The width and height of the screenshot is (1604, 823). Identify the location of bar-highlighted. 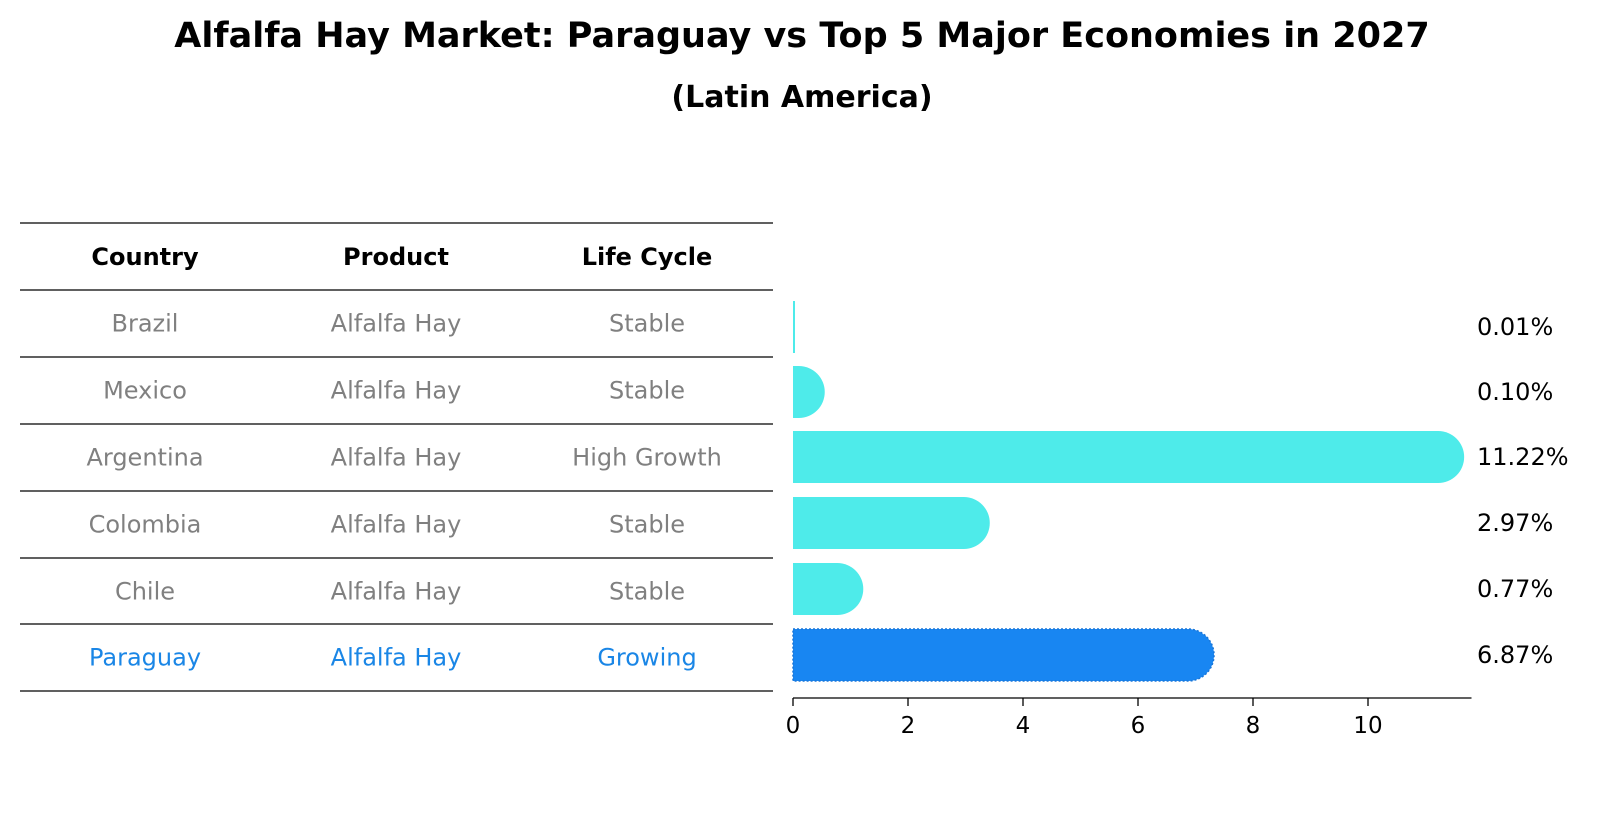
(1004, 655).